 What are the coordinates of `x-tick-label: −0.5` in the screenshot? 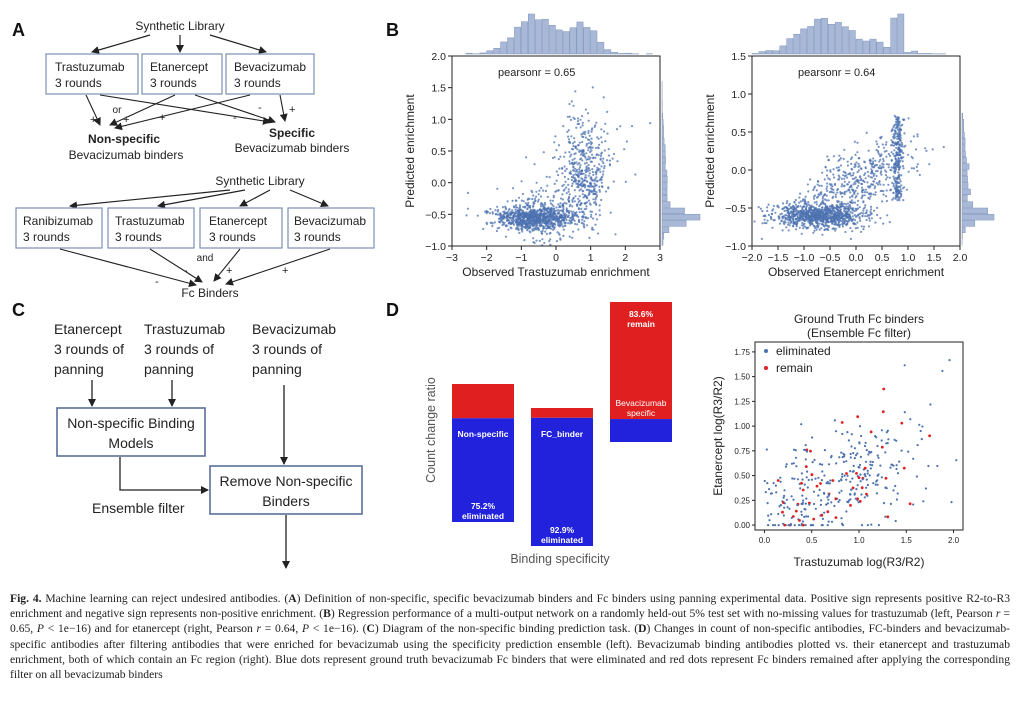 It's located at (830, 258).